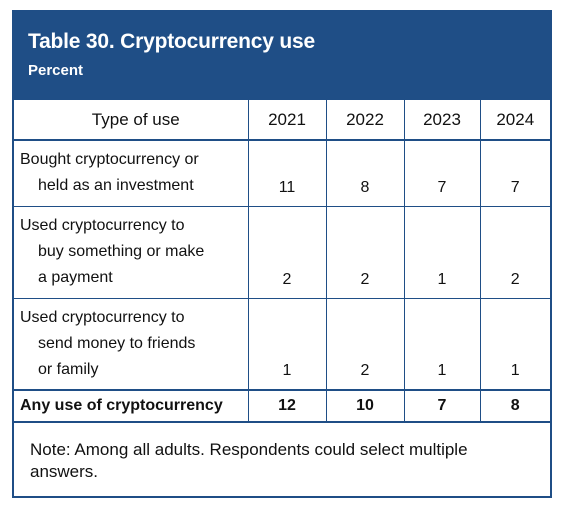  I want to click on total-row: Any use of cryptocurrency 12 10 7 8, so click(282, 406).